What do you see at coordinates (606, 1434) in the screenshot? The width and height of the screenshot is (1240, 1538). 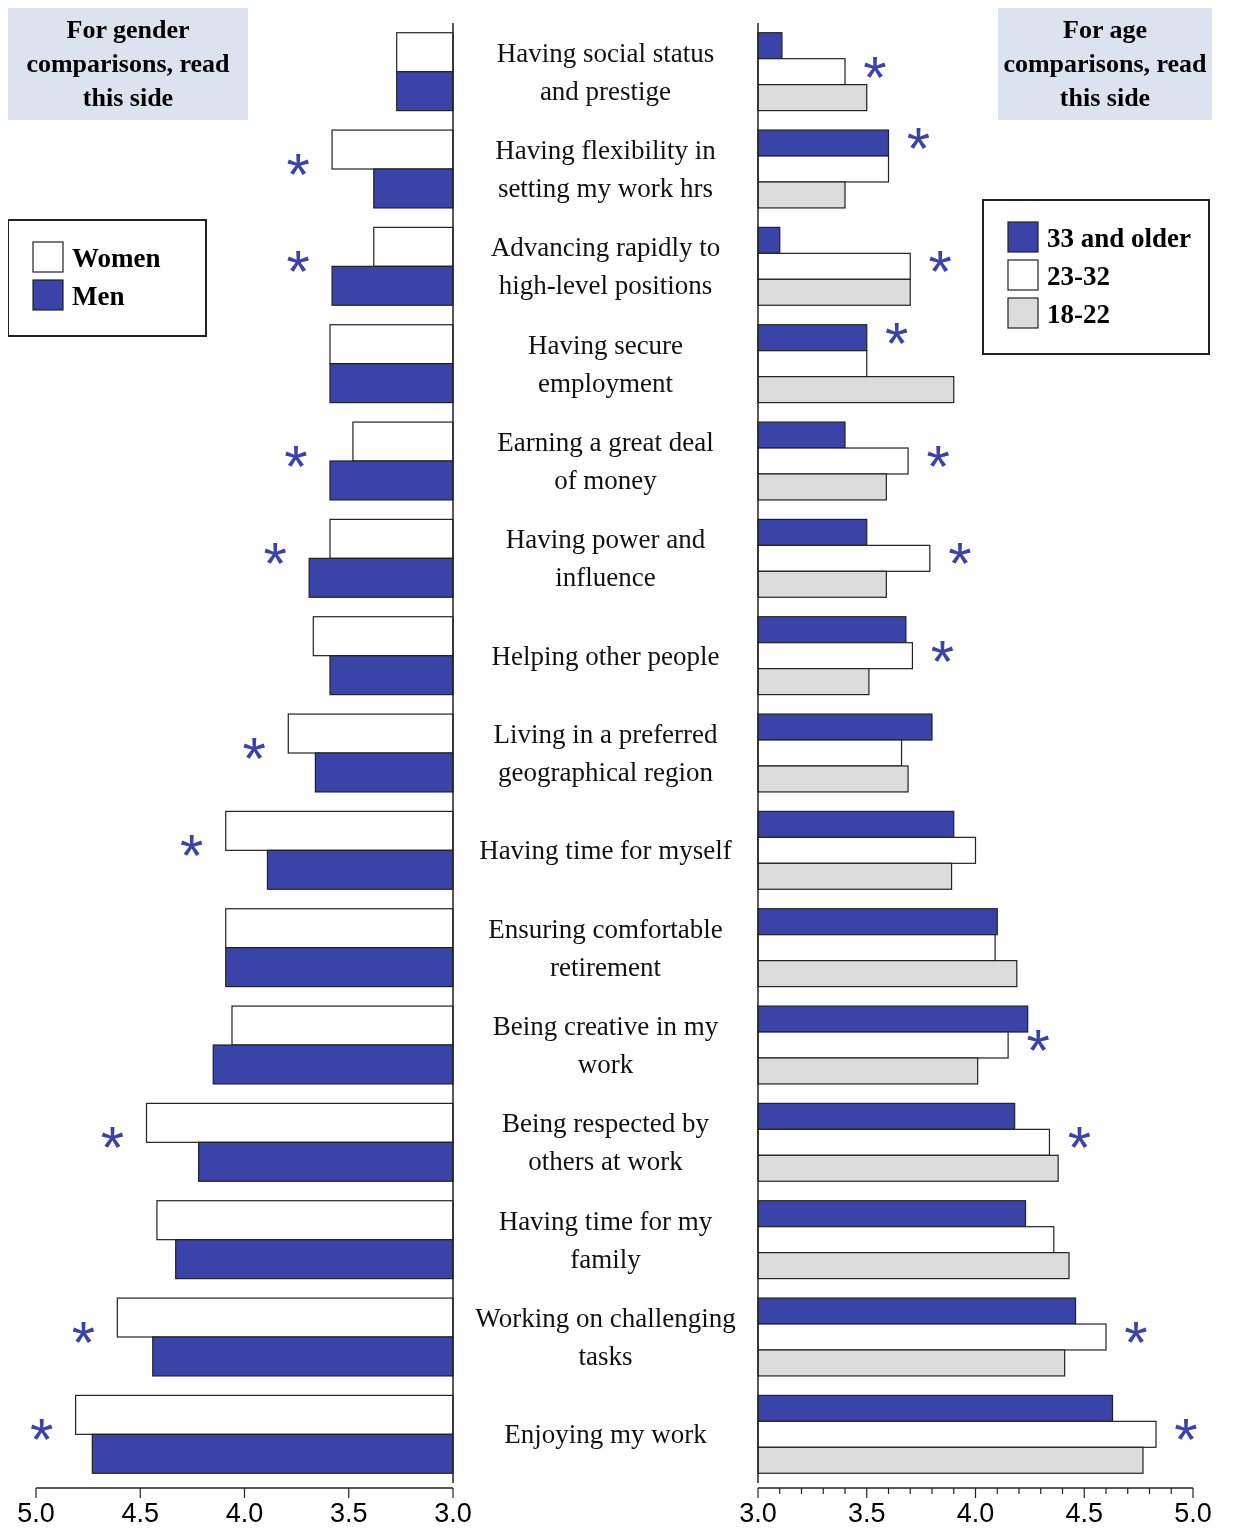 I see `y-tick-label: Enjoying my work` at bounding box center [606, 1434].